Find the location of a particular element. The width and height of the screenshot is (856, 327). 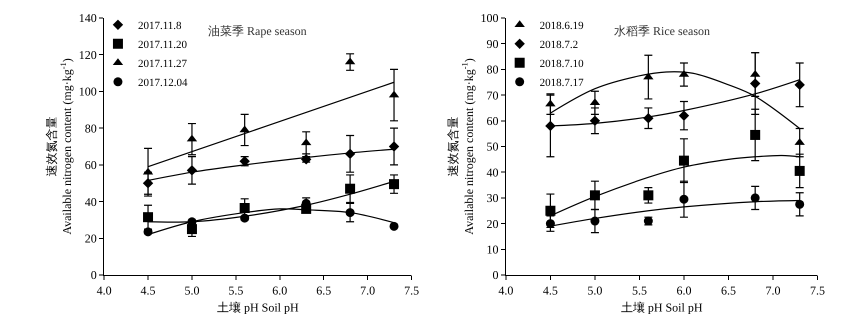

y-tick-label: 30 is located at coordinates (492, 198).